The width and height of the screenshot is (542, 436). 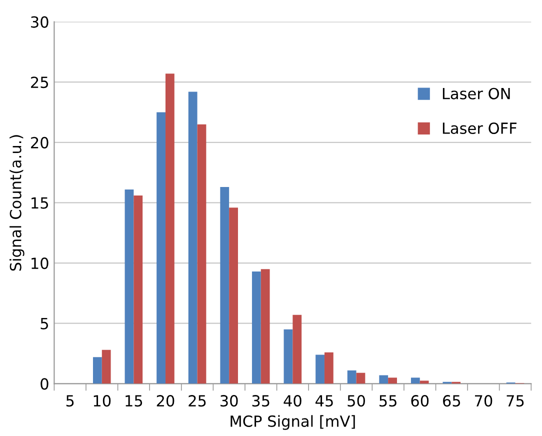 I want to click on x-tick-label: 50, so click(x=356, y=401).